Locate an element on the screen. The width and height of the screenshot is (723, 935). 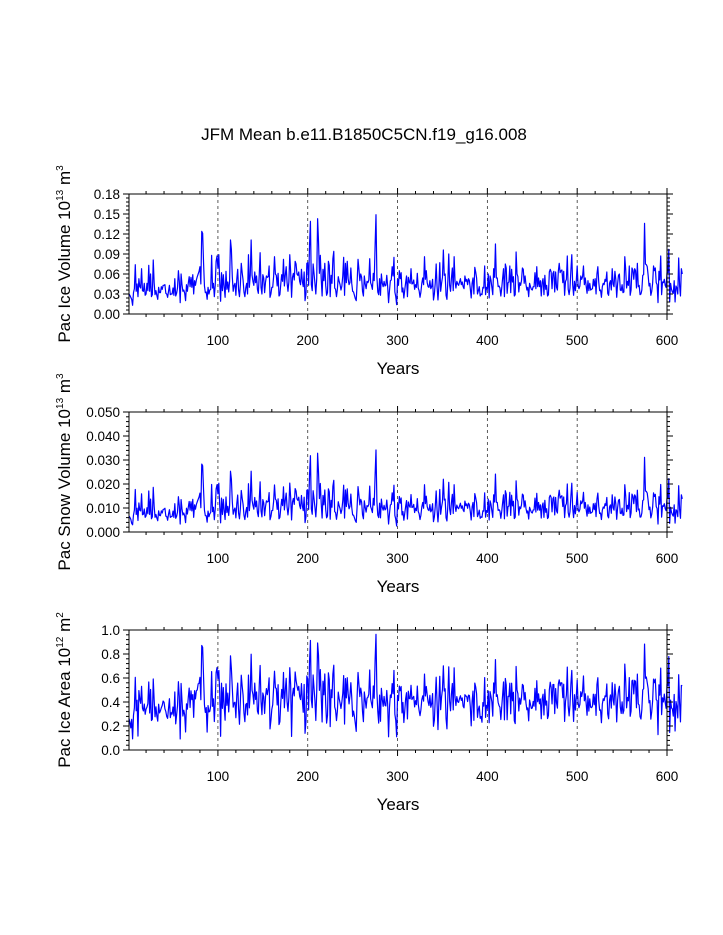
y-tick-label: 0.12 is located at coordinates (107, 234).